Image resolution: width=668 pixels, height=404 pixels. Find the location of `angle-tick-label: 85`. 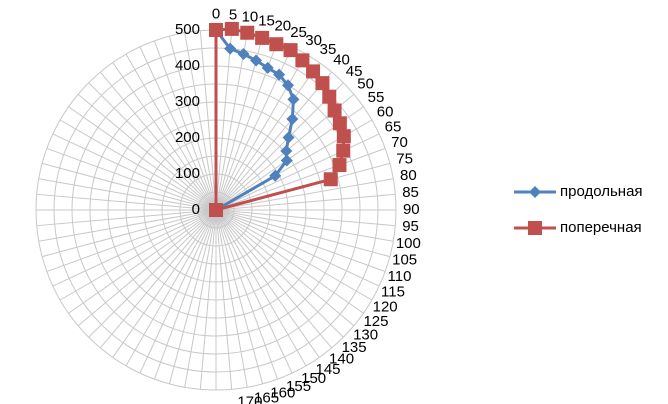

angle-tick-label: 85 is located at coordinates (410, 192).